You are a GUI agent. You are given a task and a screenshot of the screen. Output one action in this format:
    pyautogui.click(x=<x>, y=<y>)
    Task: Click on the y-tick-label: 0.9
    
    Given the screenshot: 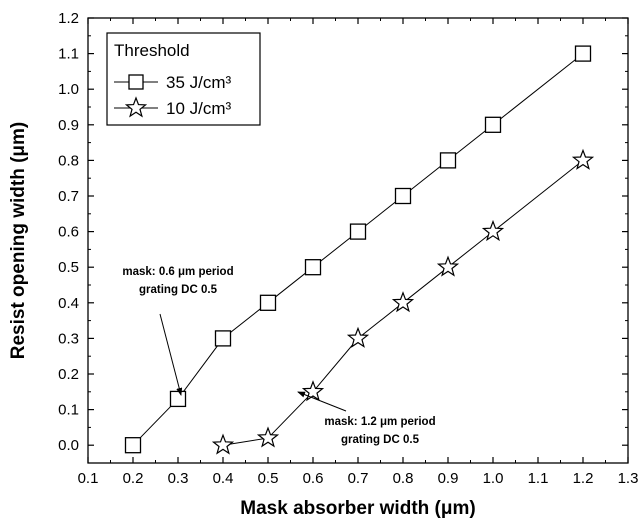 What is the action you would take?
    pyautogui.click(x=68, y=125)
    